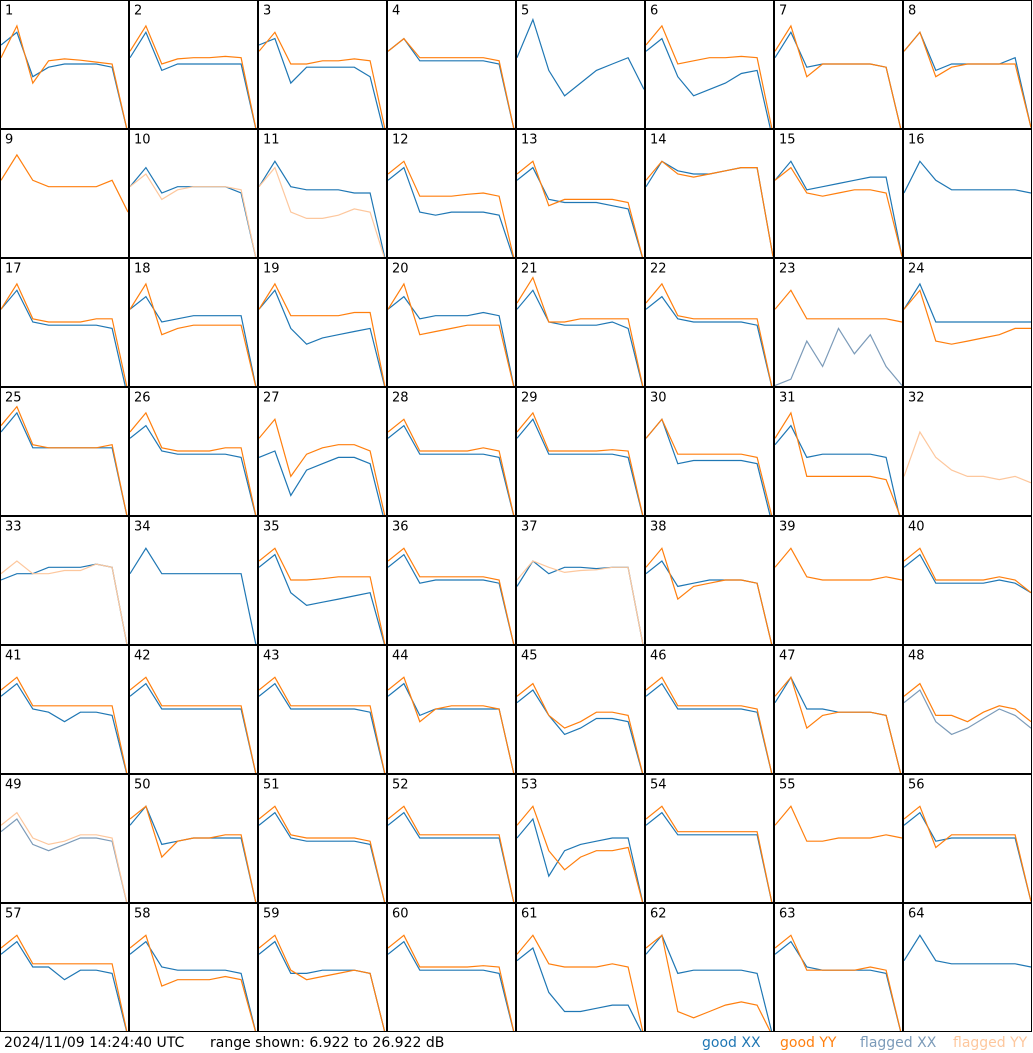 This screenshot has height=1053, width=1033. Describe the element at coordinates (658, 785) in the screenshot. I see `panel-label: 54` at that location.